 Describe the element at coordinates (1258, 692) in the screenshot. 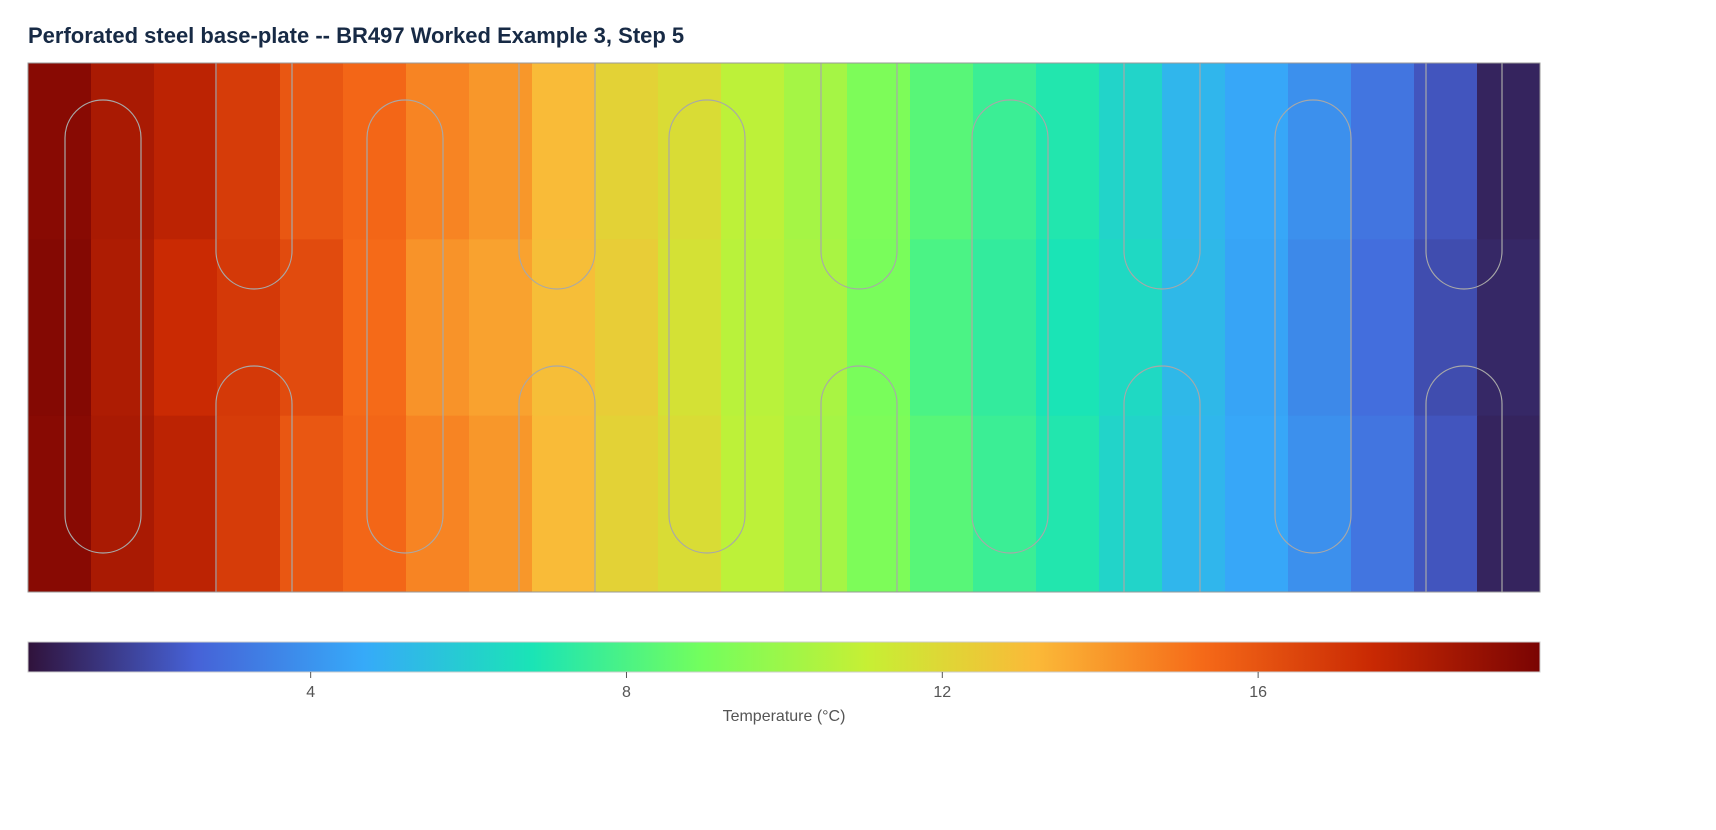

I see `colorbar-tick-label: 16` at that location.